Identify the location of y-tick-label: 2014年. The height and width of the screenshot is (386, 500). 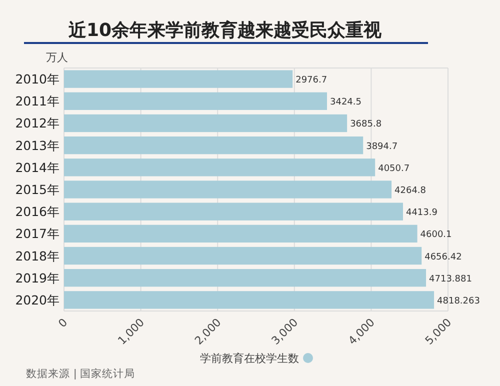
(37, 167).